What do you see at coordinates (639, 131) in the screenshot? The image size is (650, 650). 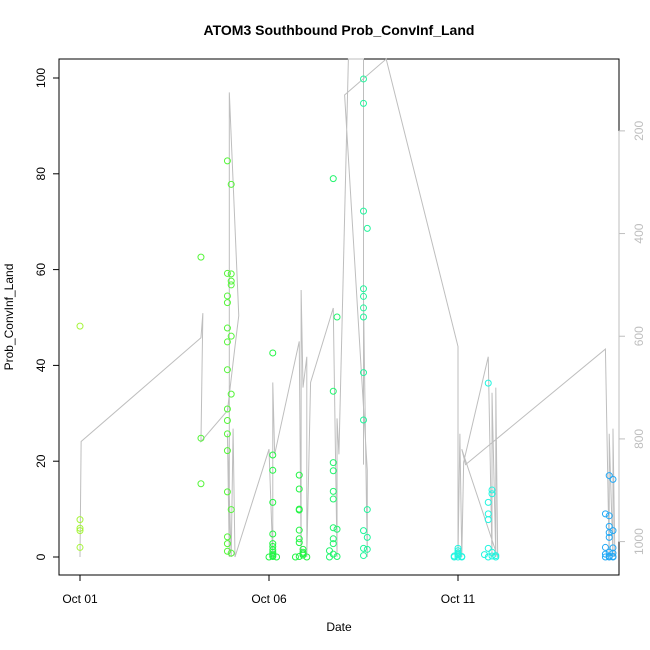 I see `right-tick-label: 200` at bounding box center [639, 131].